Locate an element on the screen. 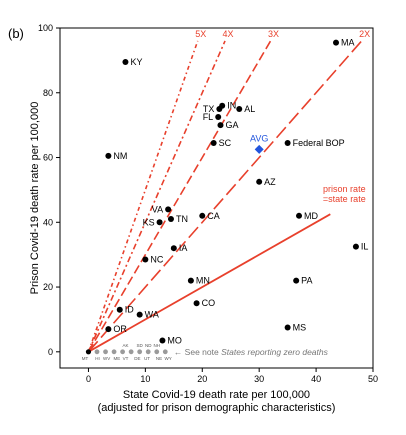 The image size is (406, 435). zero-state-label: ND is located at coordinates (148, 345).